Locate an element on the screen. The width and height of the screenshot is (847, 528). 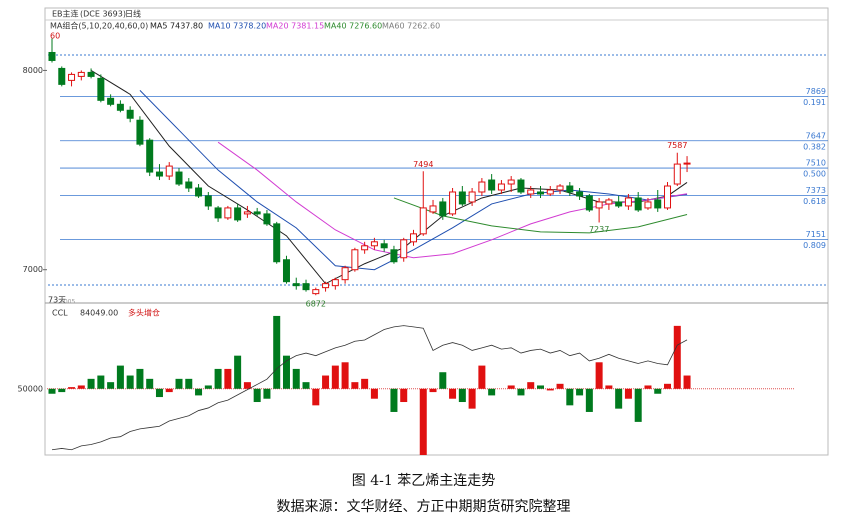
exchange: (DCE 3693) is located at coordinates (103, 14).